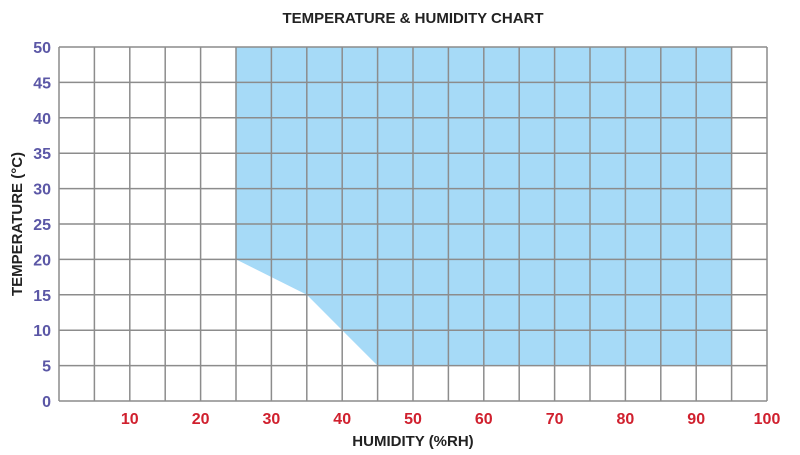 The image size is (800, 455). Describe the element at coordinates (272, 419) in the screenshot. I see `x-tick-label: 30` at that location.